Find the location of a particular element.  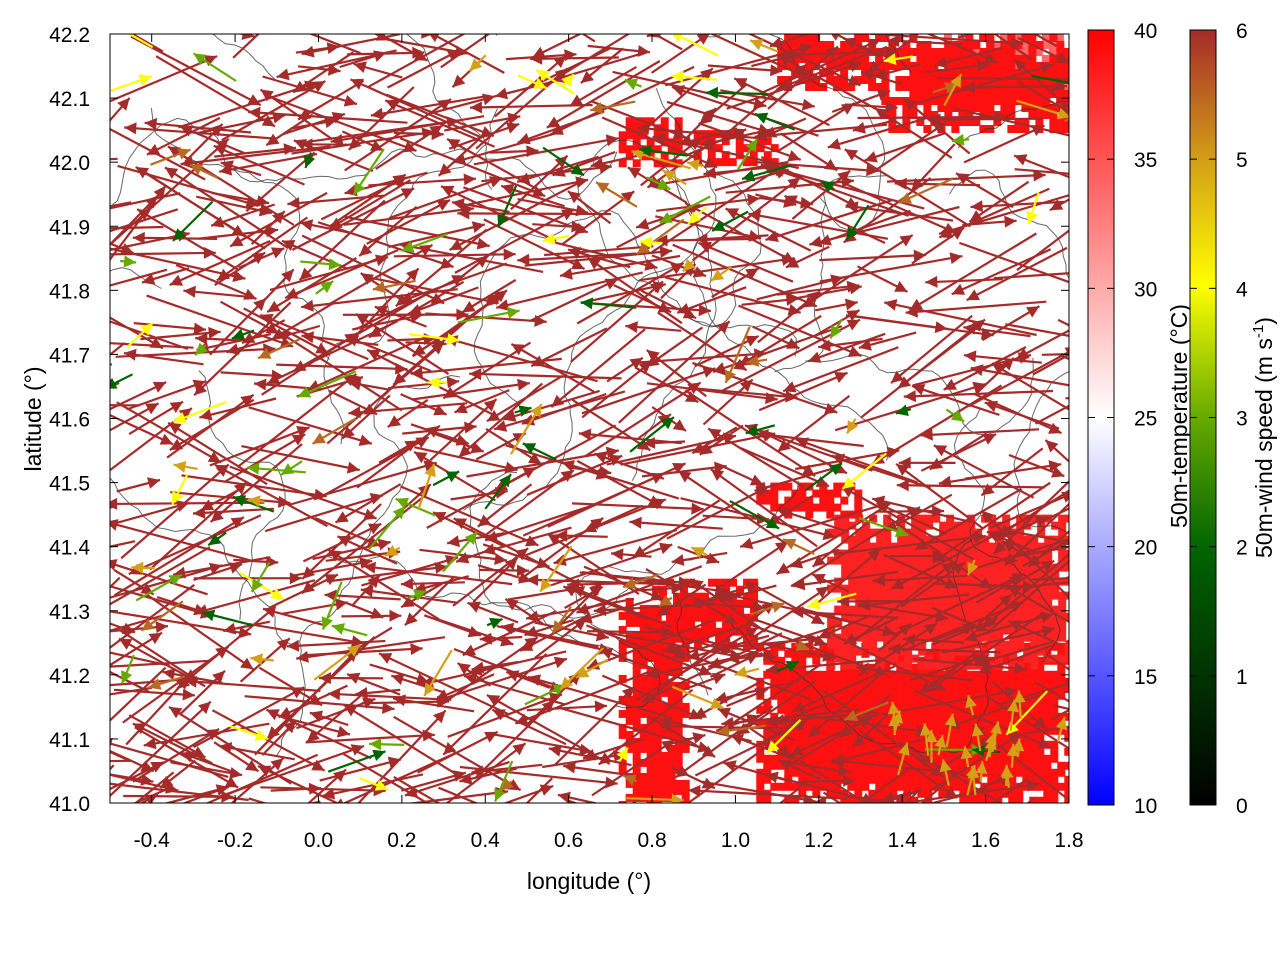

temperature-colorbar-label: 50m-temperature (°C) is located at coordinates (1179, 416).